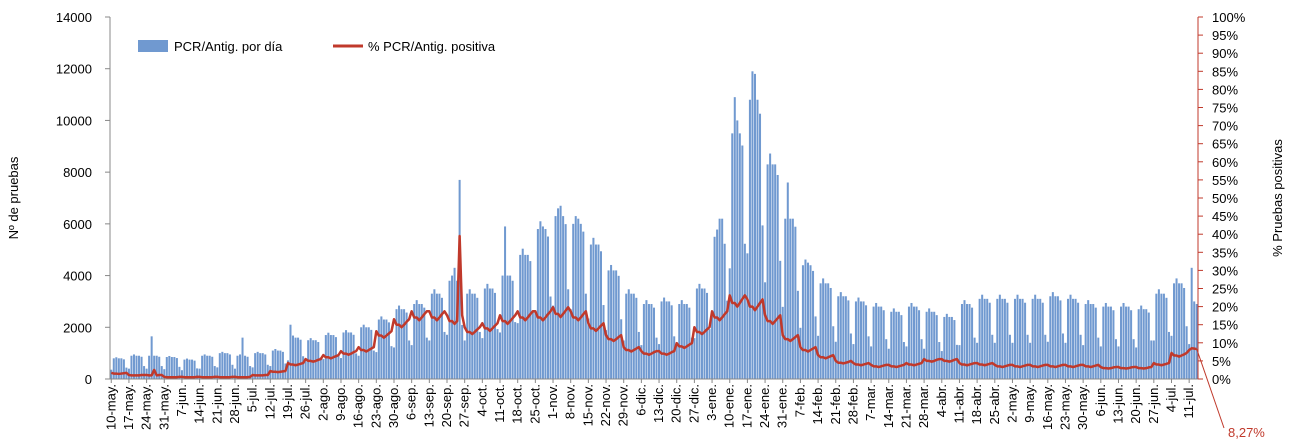 This screenshot has width=1296, height=448. Describe the element at coordinates (1047, 407) in the screenshot. I see `x-tick-label: 16-may.` at that location.